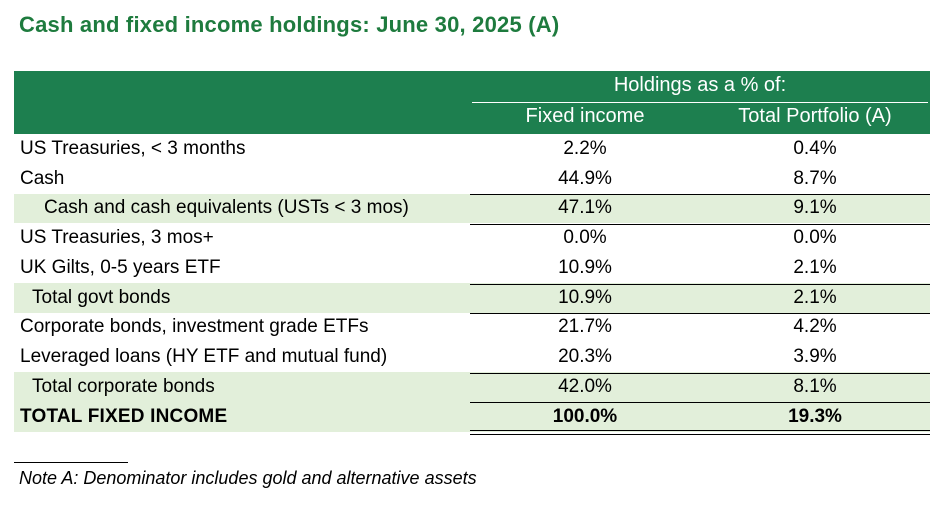 Image resolution: width=950 pixels, height=508 pixels. What do you see at coordinates (226, 208) in the screenshot?
I see `row-label: Cash and cash equivalents (USTs < 3 mos)` at bounding box center [226, 208].